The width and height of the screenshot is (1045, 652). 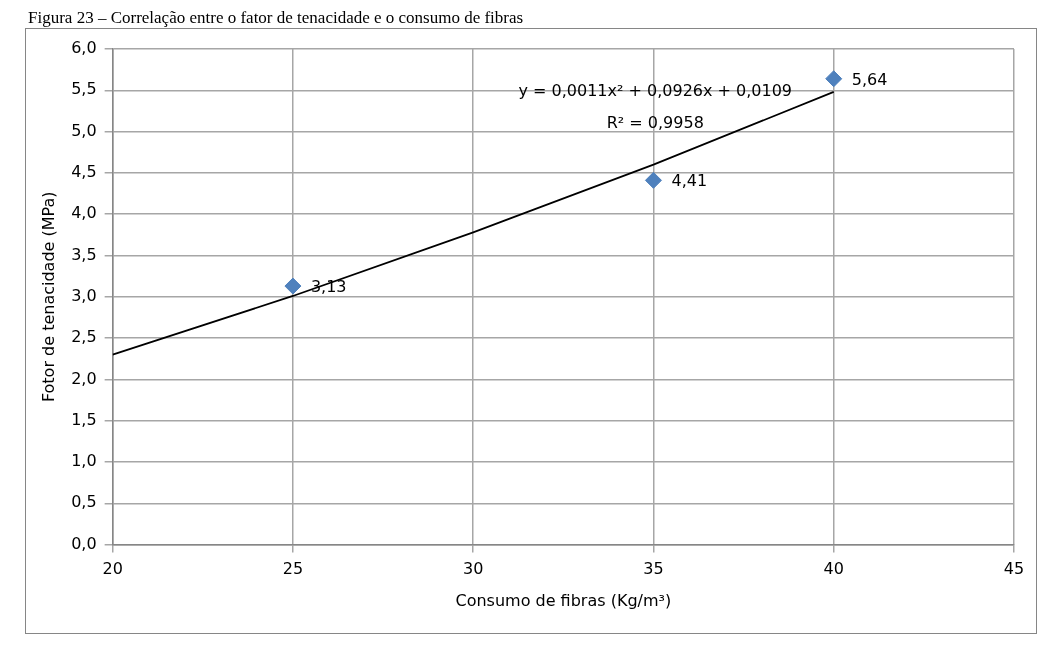 I want to click on x-tick-label: 20, so click(x=112, y=569).